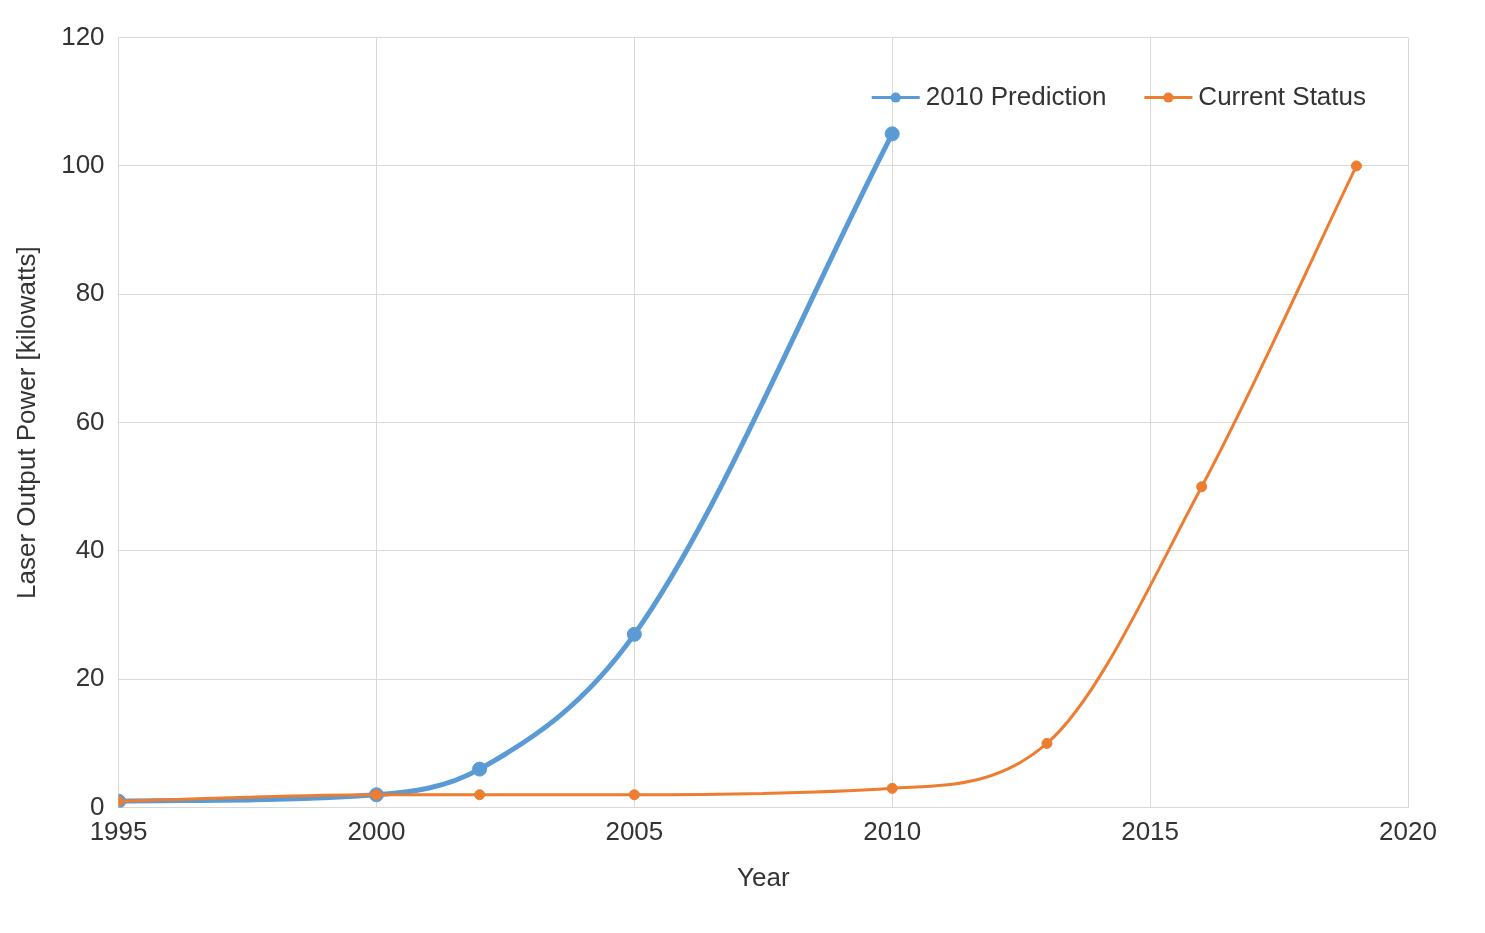  Describe the element at coordinates (1282, 95) in the screenshot. I see `legend-label: Current Status` at that location.